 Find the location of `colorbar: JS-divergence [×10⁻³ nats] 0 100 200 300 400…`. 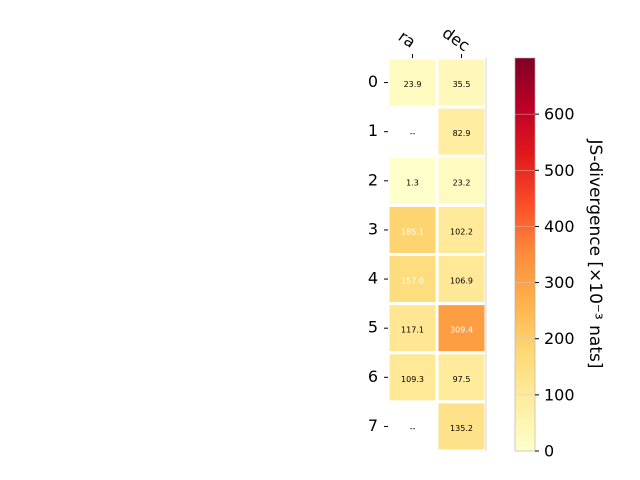

colorbar: JS-divergence [×10⁻³ nats] 0 100 200 300 400… is located at coordinates (559, 259).